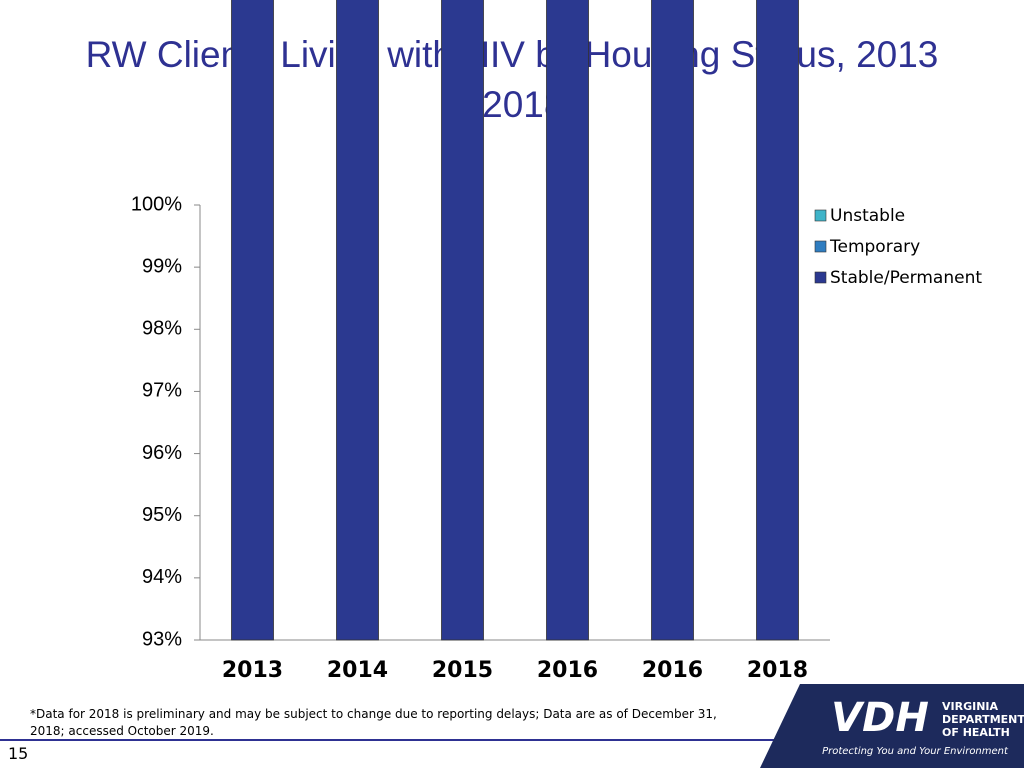  Describe the element at coordinates (156, 204) in the screenshot. I see `y-tick-label: 100%` at that location.